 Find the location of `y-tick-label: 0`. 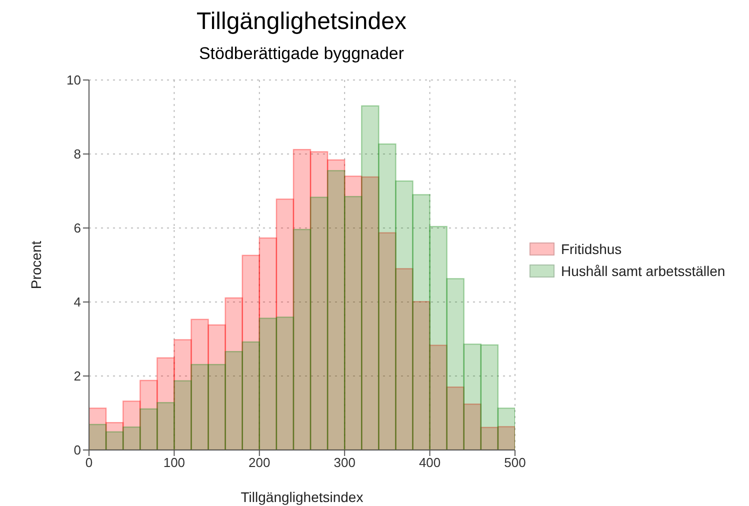

y-tick-label: 0 is located at coordinates (77, 450).